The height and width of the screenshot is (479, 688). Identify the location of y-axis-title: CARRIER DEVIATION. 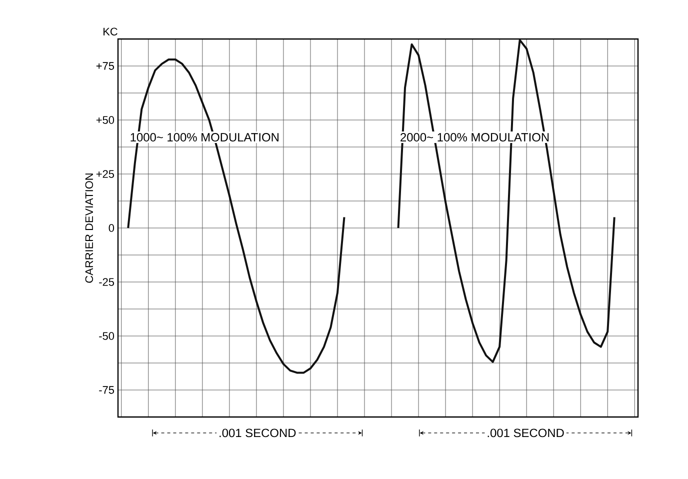
(89, 228).